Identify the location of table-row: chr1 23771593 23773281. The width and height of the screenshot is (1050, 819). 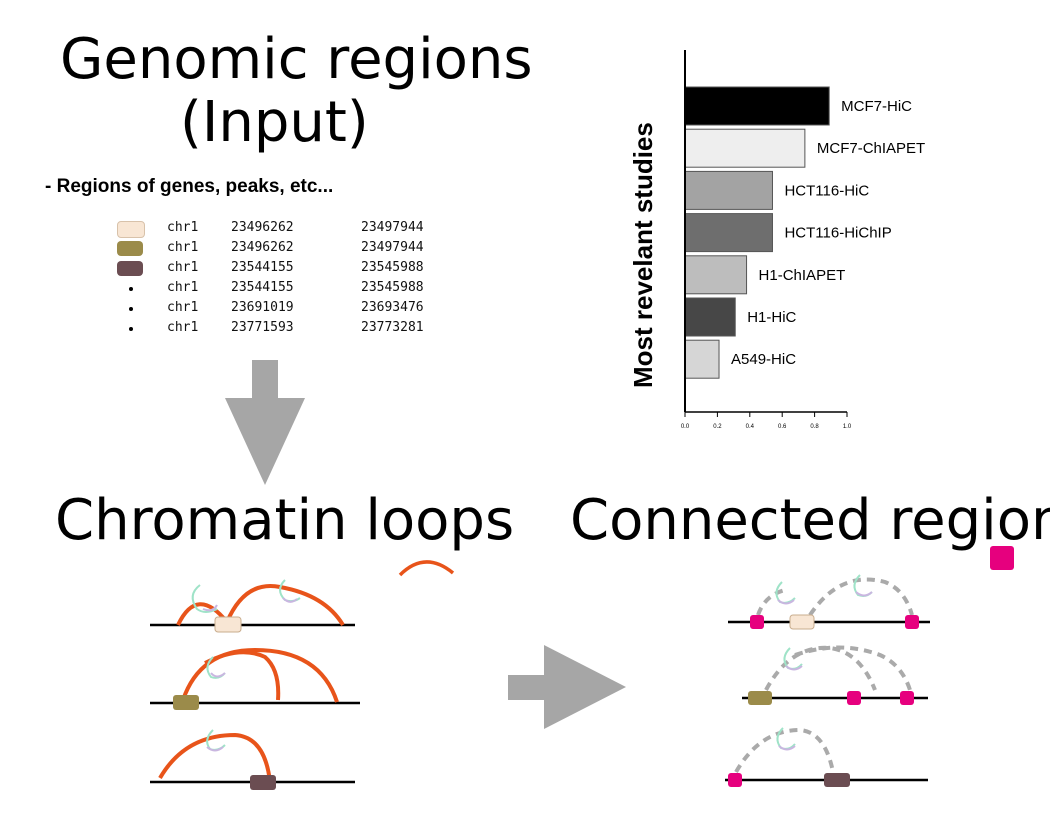
(282, 328).